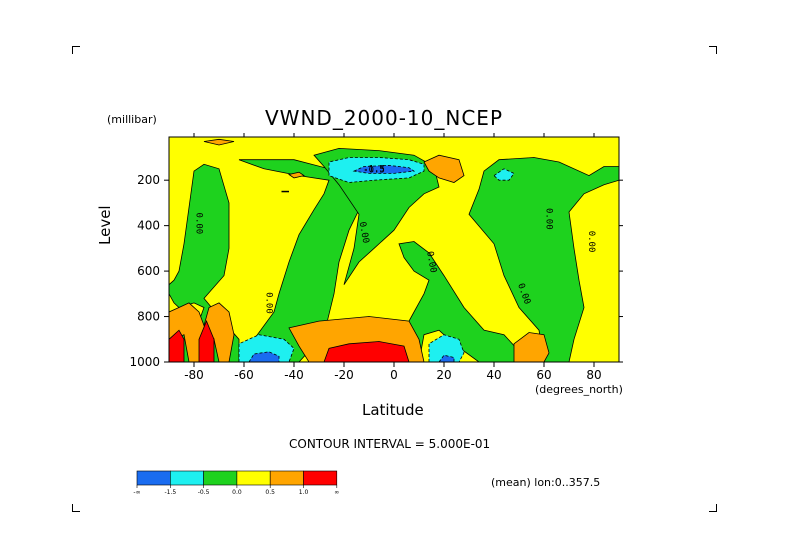  What do you see at coordinates (204, 492) in the screenshot?
I see `colorbar-label: -0.5` at bounding box center [204, 492].